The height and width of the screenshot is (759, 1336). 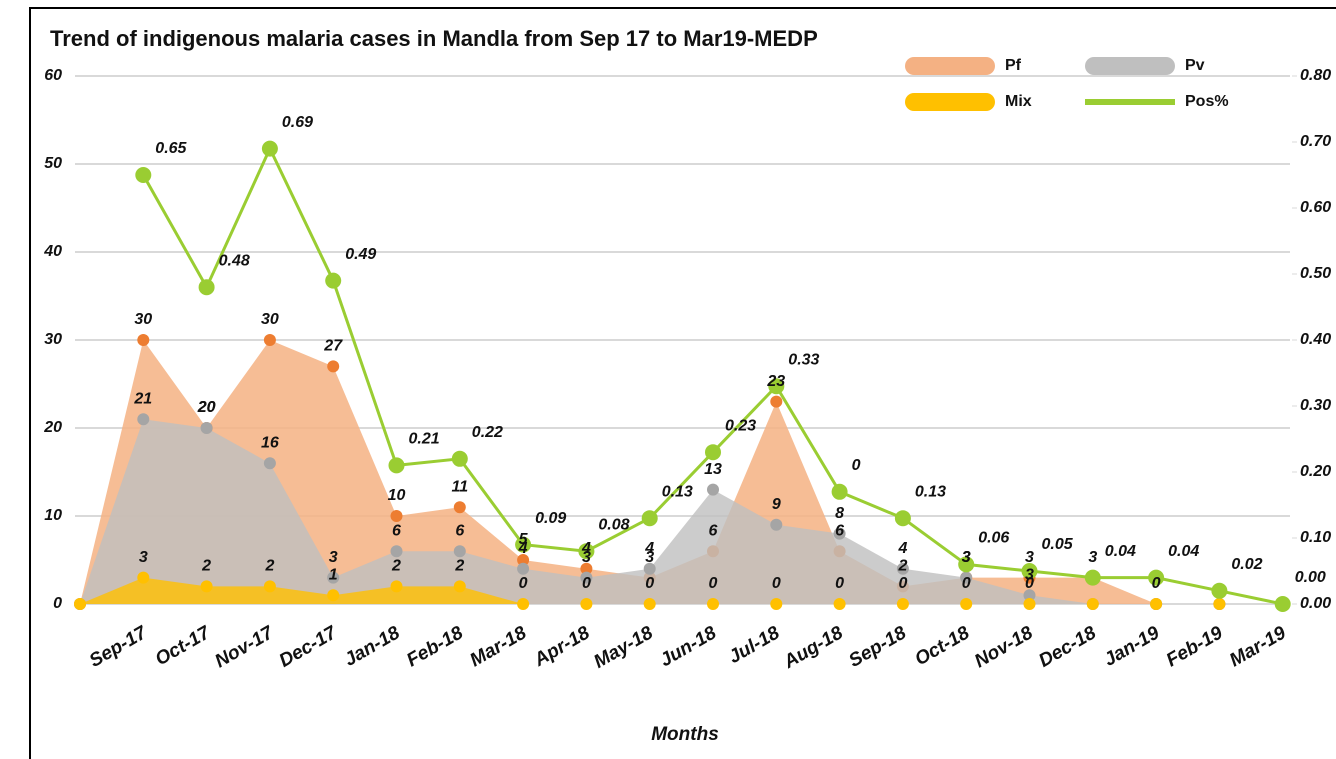 I want to click on data-label: 0.00, so click(x=1310, y=577).